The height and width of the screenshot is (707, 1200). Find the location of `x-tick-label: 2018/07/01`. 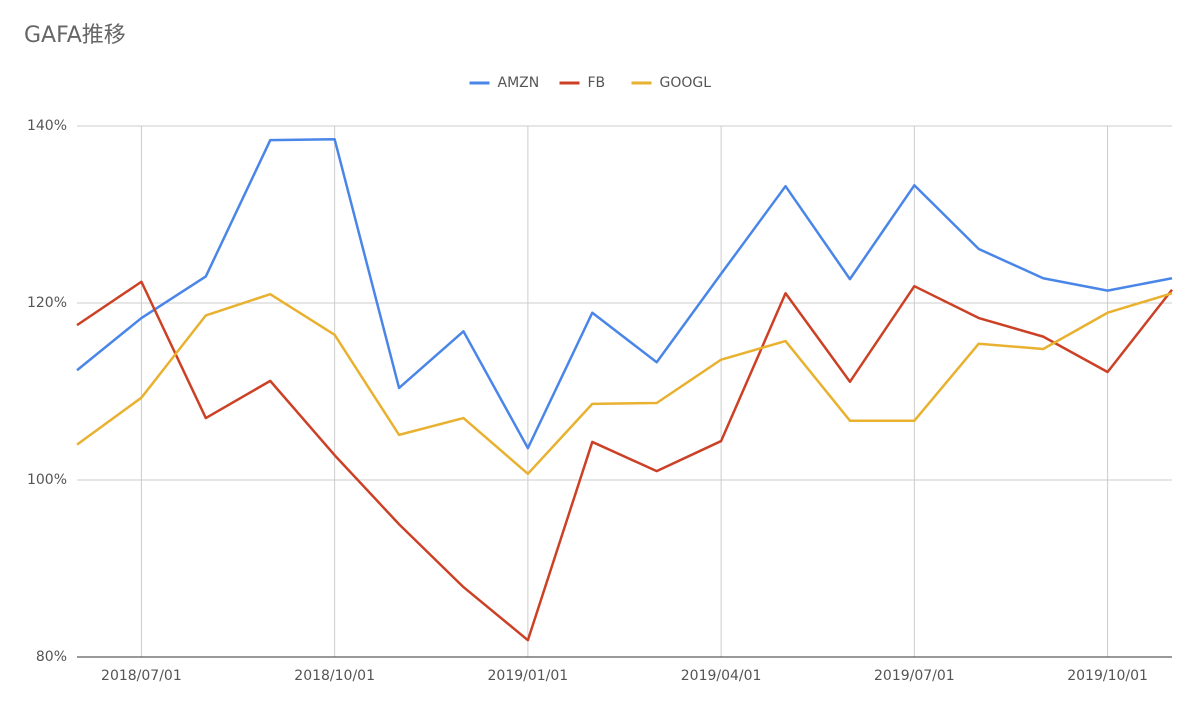

x-tick-label: 2018/07/01 is located at coordinates (141, 676).